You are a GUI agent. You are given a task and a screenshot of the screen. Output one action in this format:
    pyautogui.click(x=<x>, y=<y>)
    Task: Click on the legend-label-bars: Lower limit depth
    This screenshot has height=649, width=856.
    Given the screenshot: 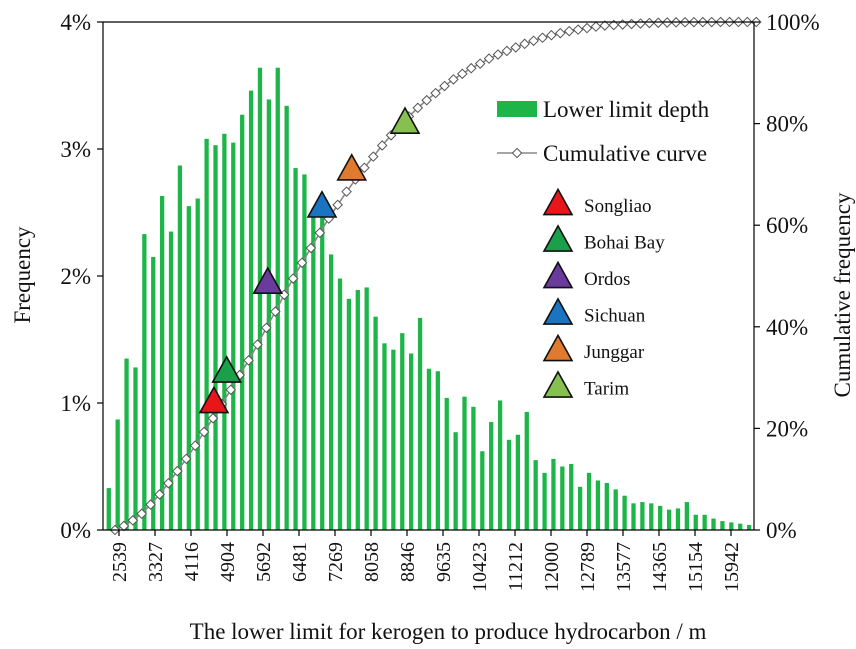 What is the action you would take?
    pyautogui.click(x=626, y=109)
    